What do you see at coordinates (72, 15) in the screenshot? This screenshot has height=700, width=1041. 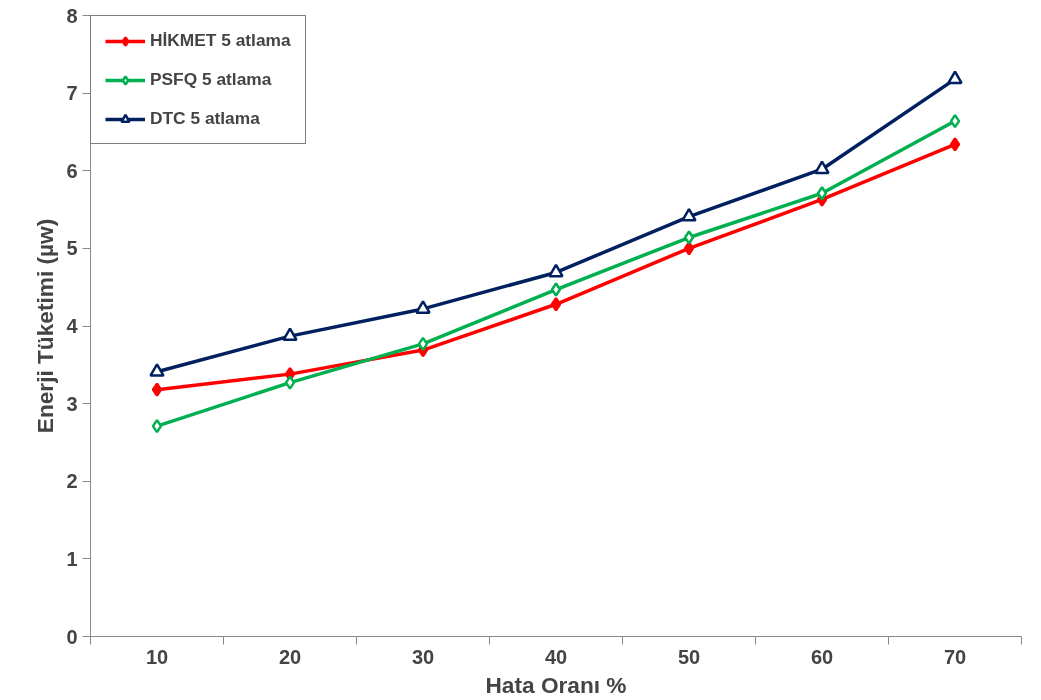 I see `y-tick-label: 8` at bounding box center [72, 15].